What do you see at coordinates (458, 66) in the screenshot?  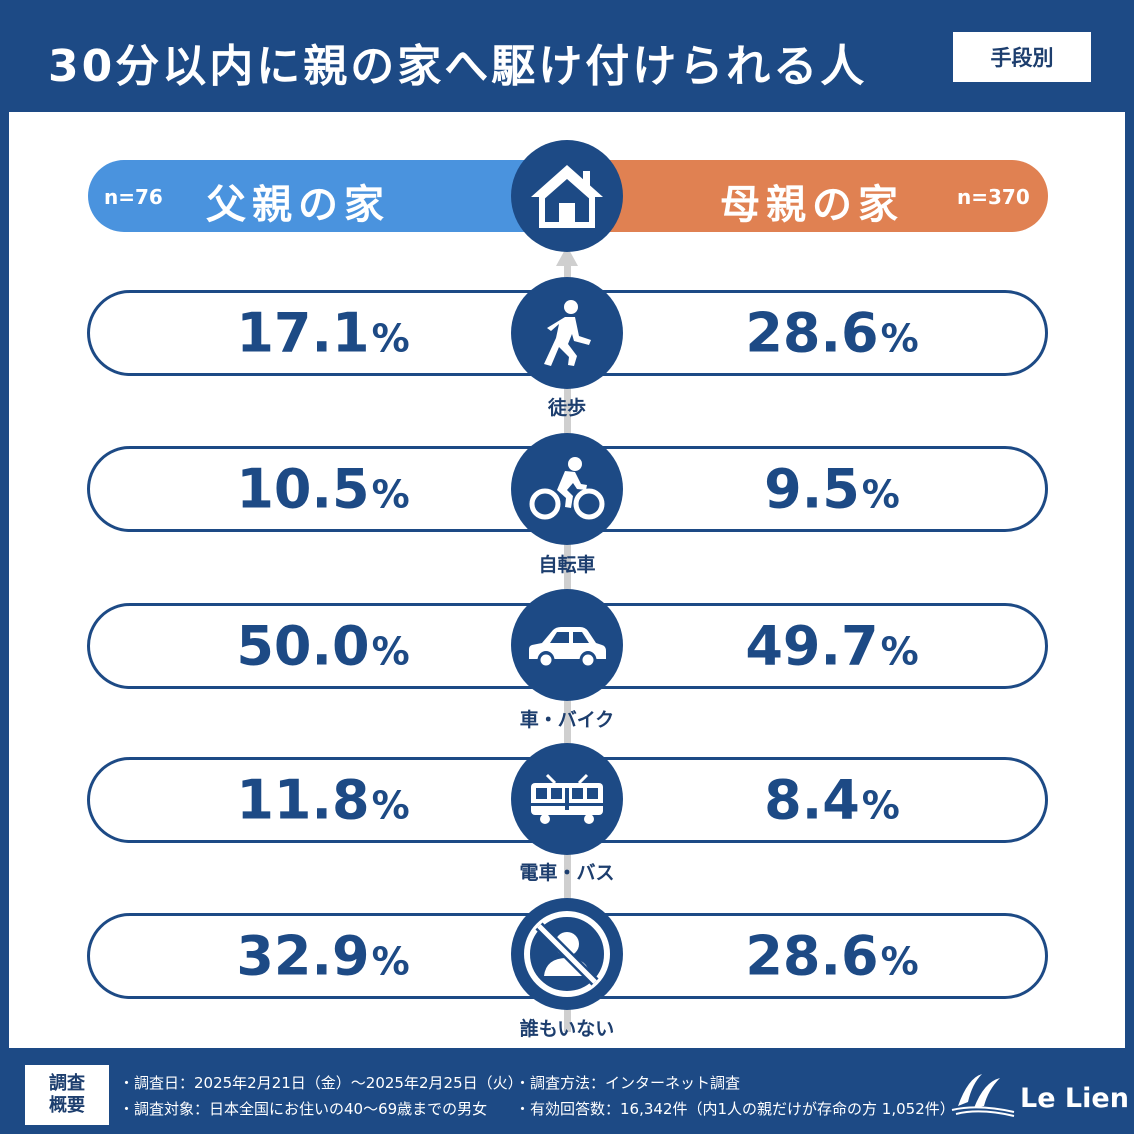 I see `page-title: 30分以内に親の家へ駆け付けられる人` at bounding box center [458, 66].